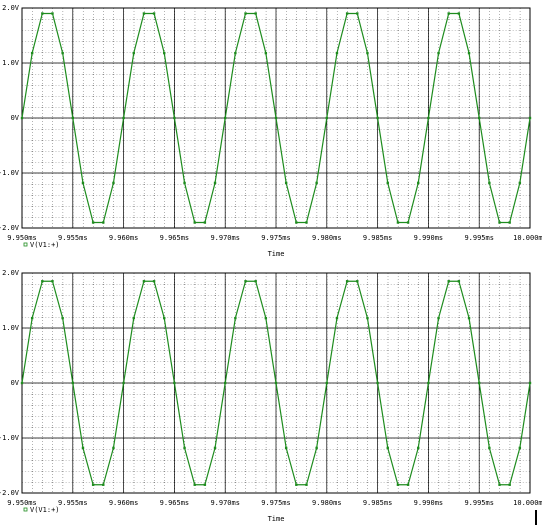 This screenshot has height=530, width=542. Describe the element at coordinates (25, 244) in the screenshot. I see `legend-marker` at that location.